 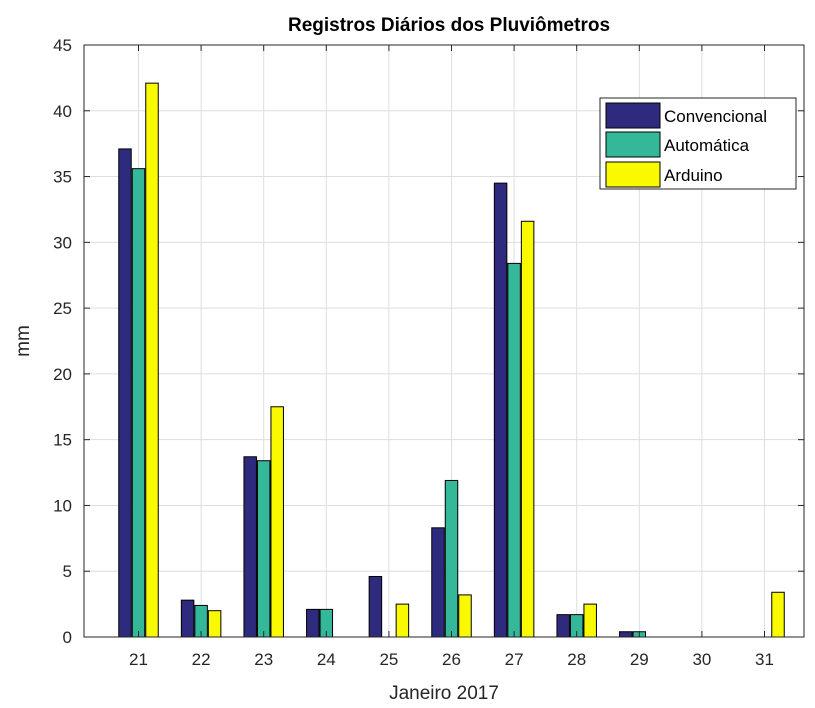 What do you see at coordinates (62, 45) in the screenshot?
I see `y-tick-label: 45` at bounding box center [62, 45].